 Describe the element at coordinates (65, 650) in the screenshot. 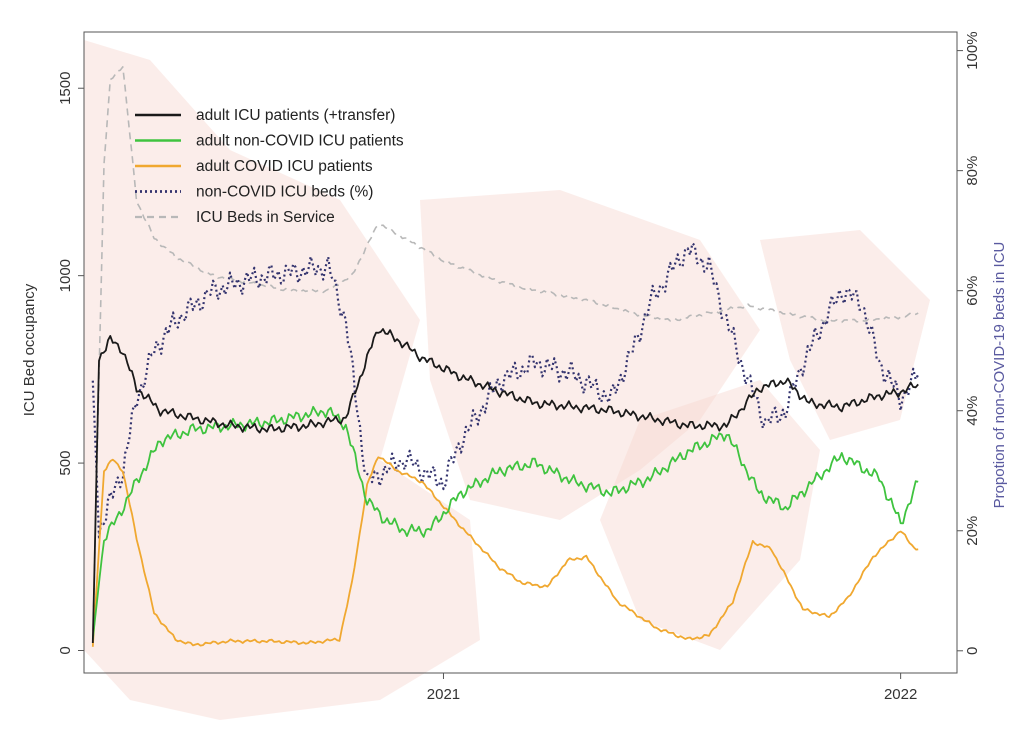

I see `y-tick-label: 0` at that location.